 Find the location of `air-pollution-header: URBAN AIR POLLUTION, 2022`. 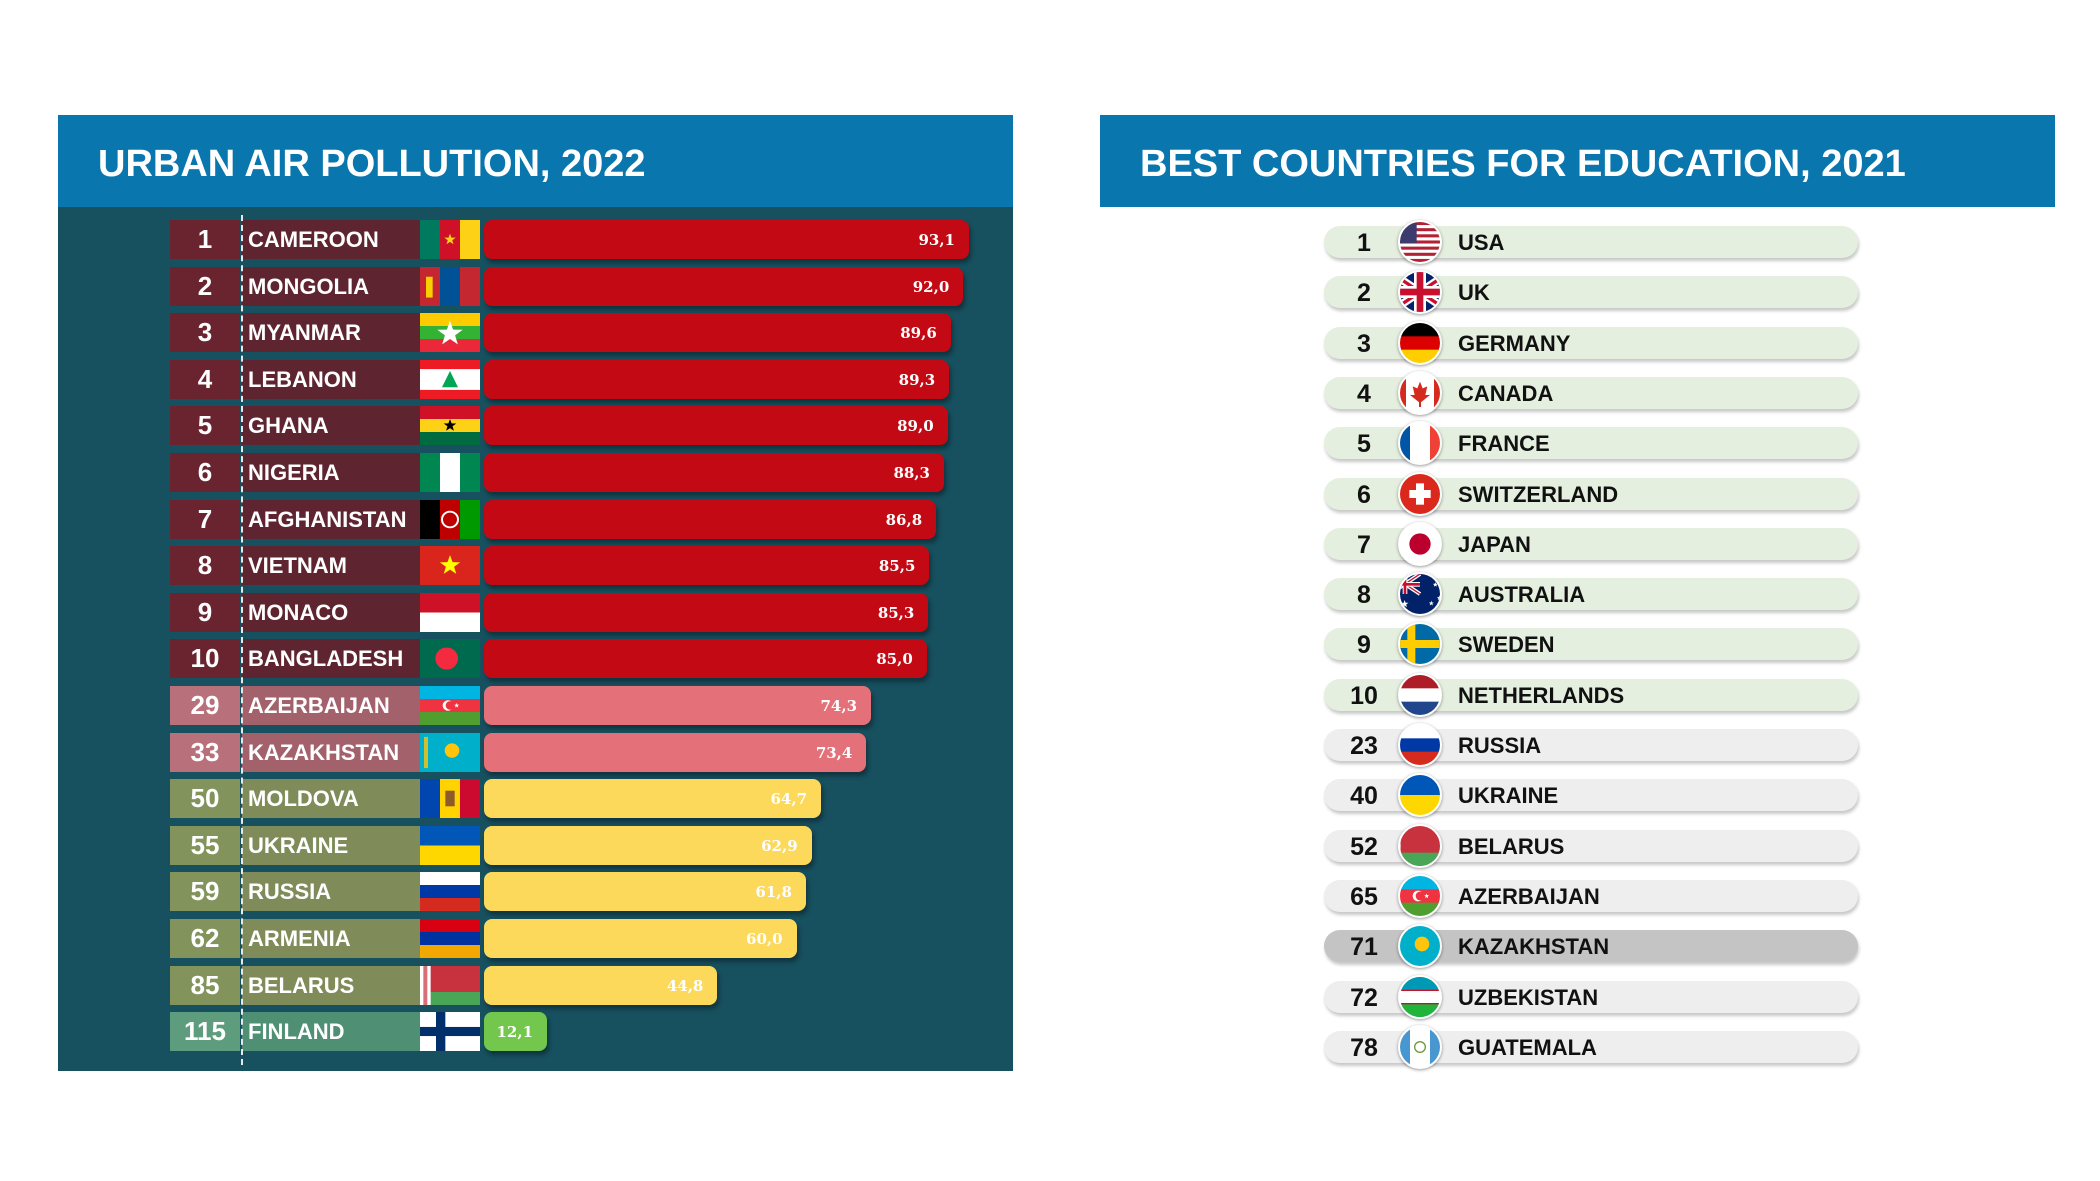

air-pollution-header: URBAN AIR POLLUTION, 2022 is located at coordinates (535, 161).